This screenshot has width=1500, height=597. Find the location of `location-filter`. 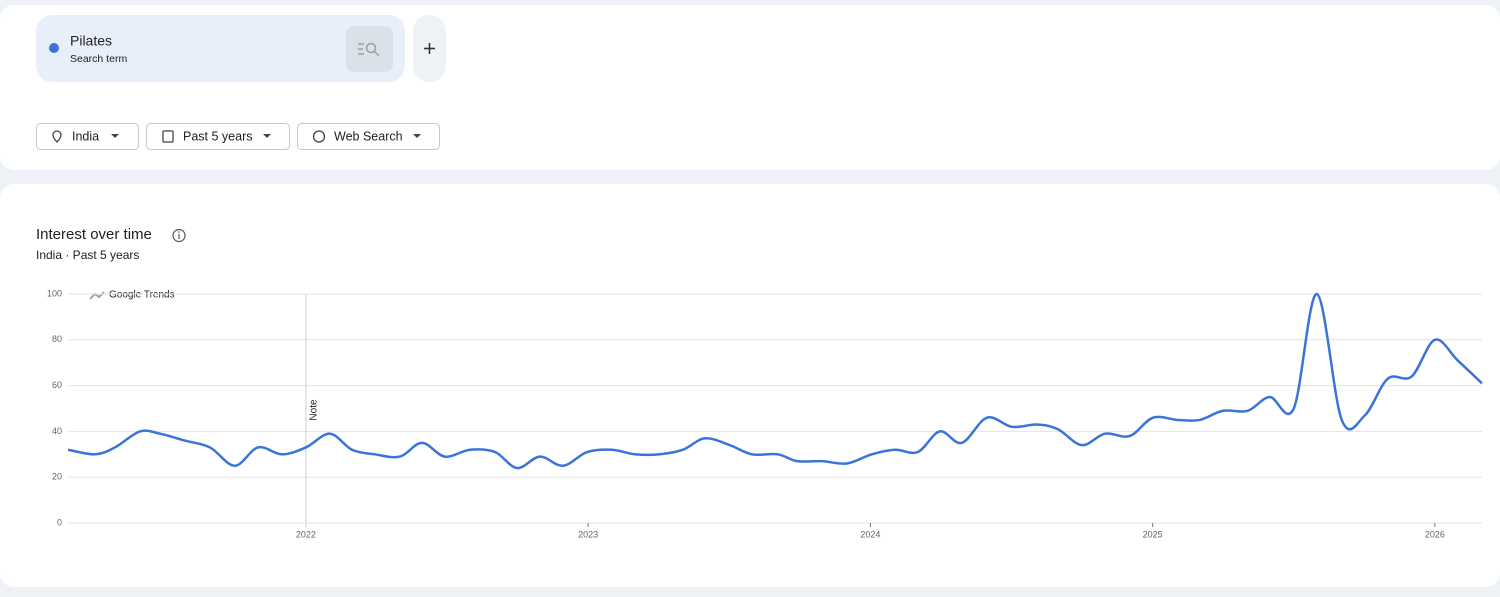

location-filter is located at coordinates (87, 136).